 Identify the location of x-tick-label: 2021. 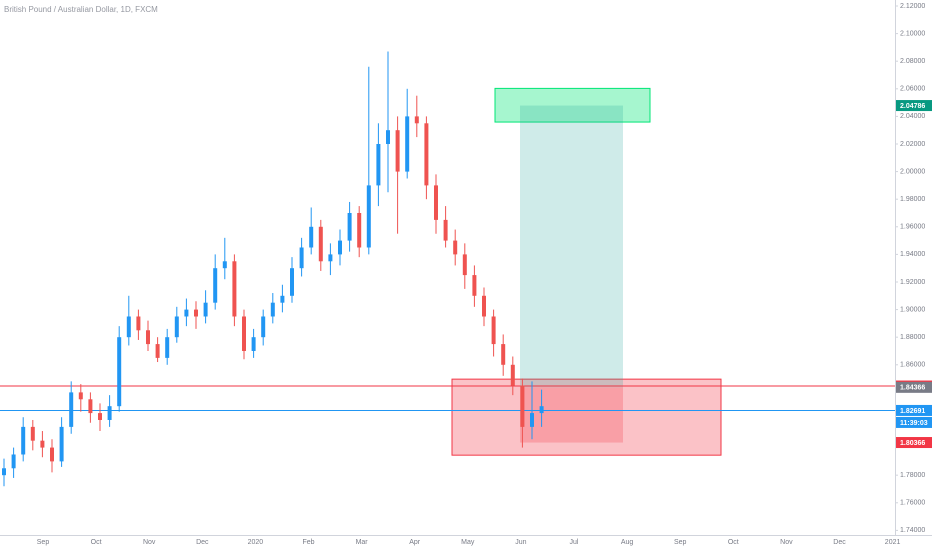
(893, 542).